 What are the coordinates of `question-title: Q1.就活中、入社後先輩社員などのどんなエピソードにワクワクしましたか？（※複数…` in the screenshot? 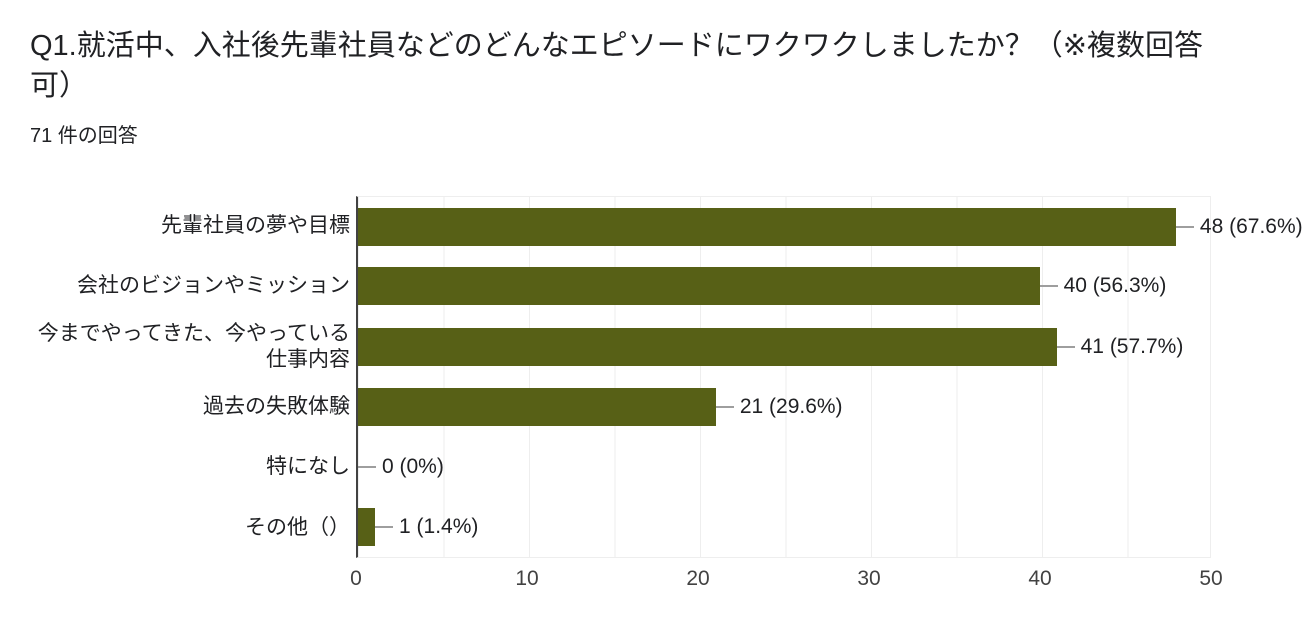 It's located at (617, 66).